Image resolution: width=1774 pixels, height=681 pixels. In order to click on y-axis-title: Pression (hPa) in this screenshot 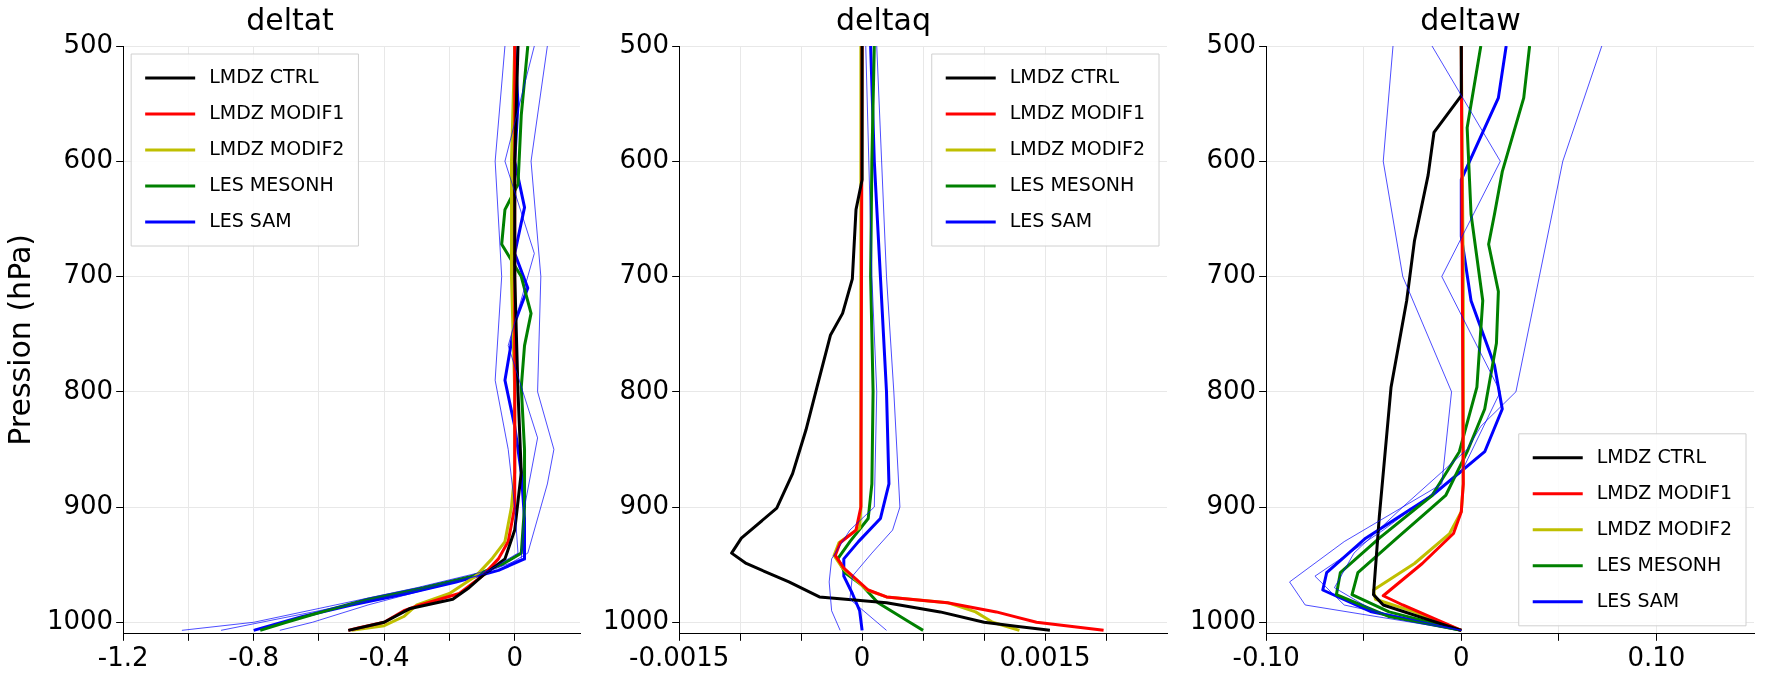, I will do `click(19, 340)`.